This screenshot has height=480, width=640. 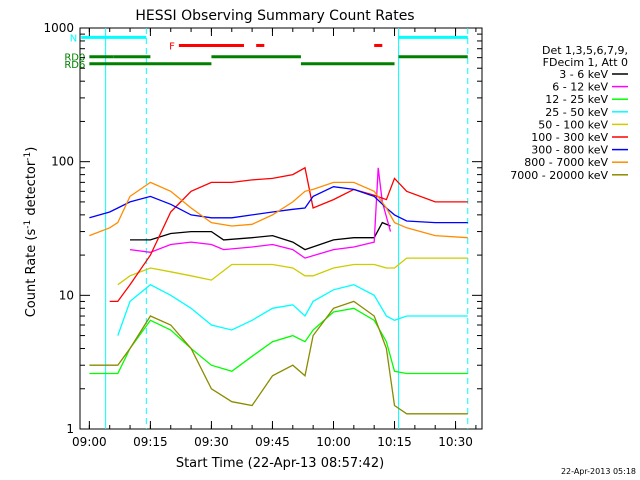 What do you see at coordinates (66, 295) in the screenshot?
I see `y-tick-label: 10` at bounding box center [66, 295].